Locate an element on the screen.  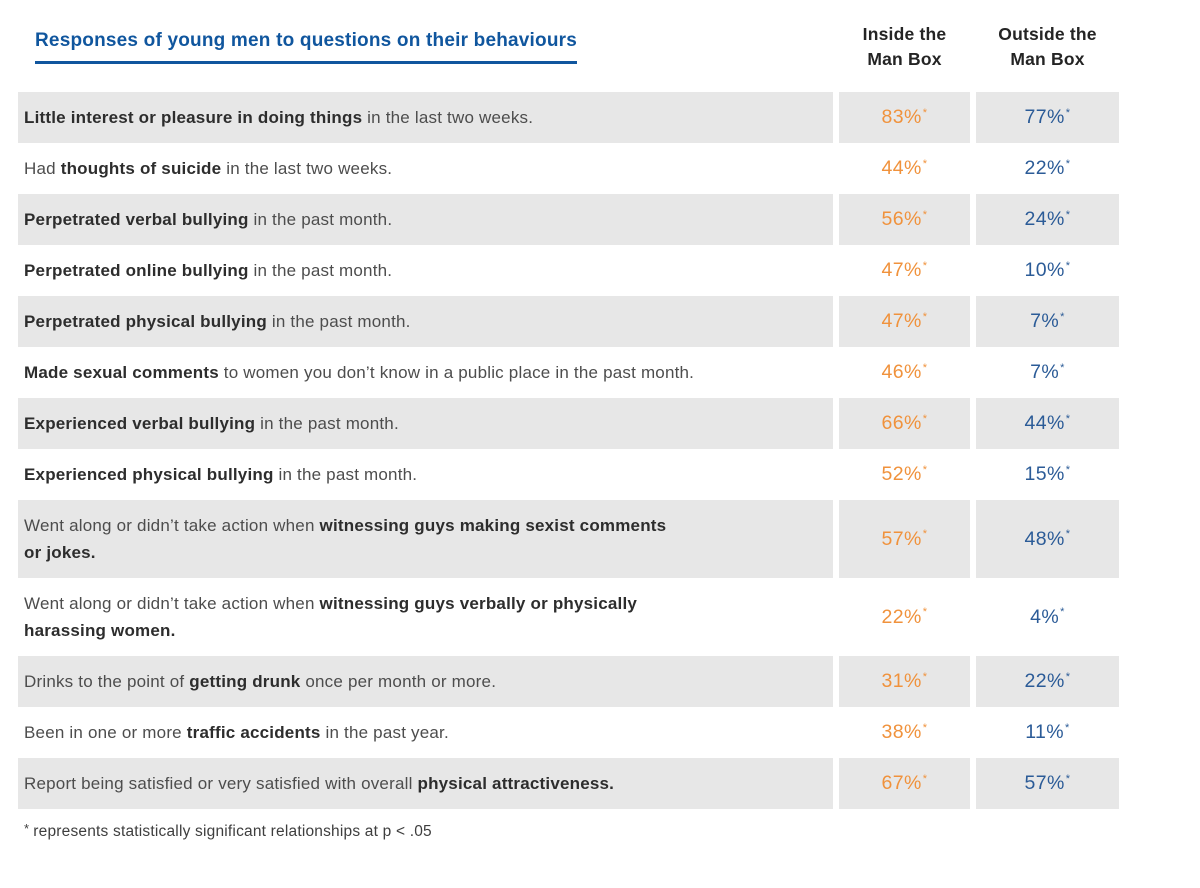
outside-value: 4% * is located at coordinates (1047, 617).